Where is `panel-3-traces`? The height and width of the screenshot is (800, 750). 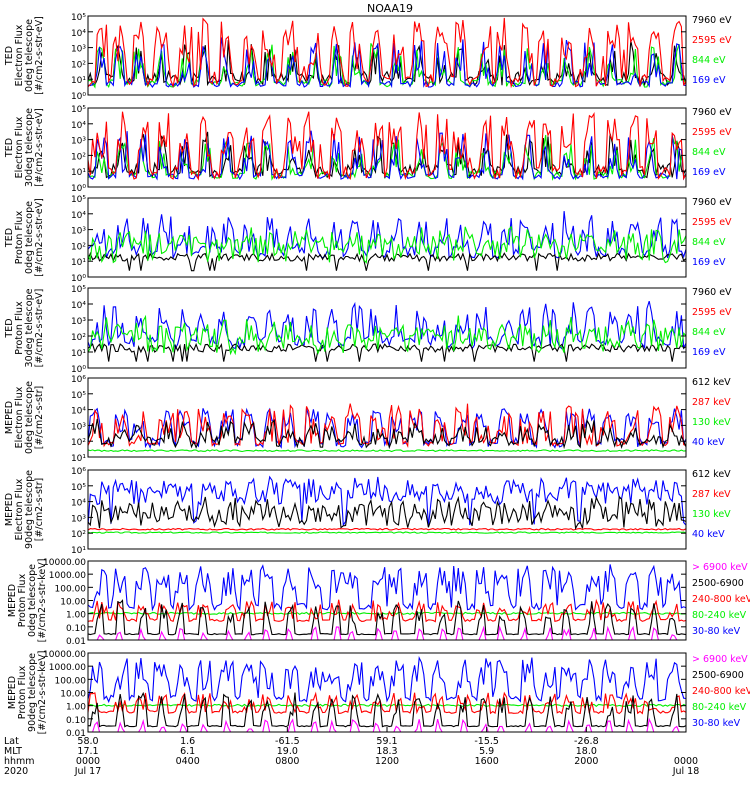 panel-3-traces is located at coordinates (387, 241).